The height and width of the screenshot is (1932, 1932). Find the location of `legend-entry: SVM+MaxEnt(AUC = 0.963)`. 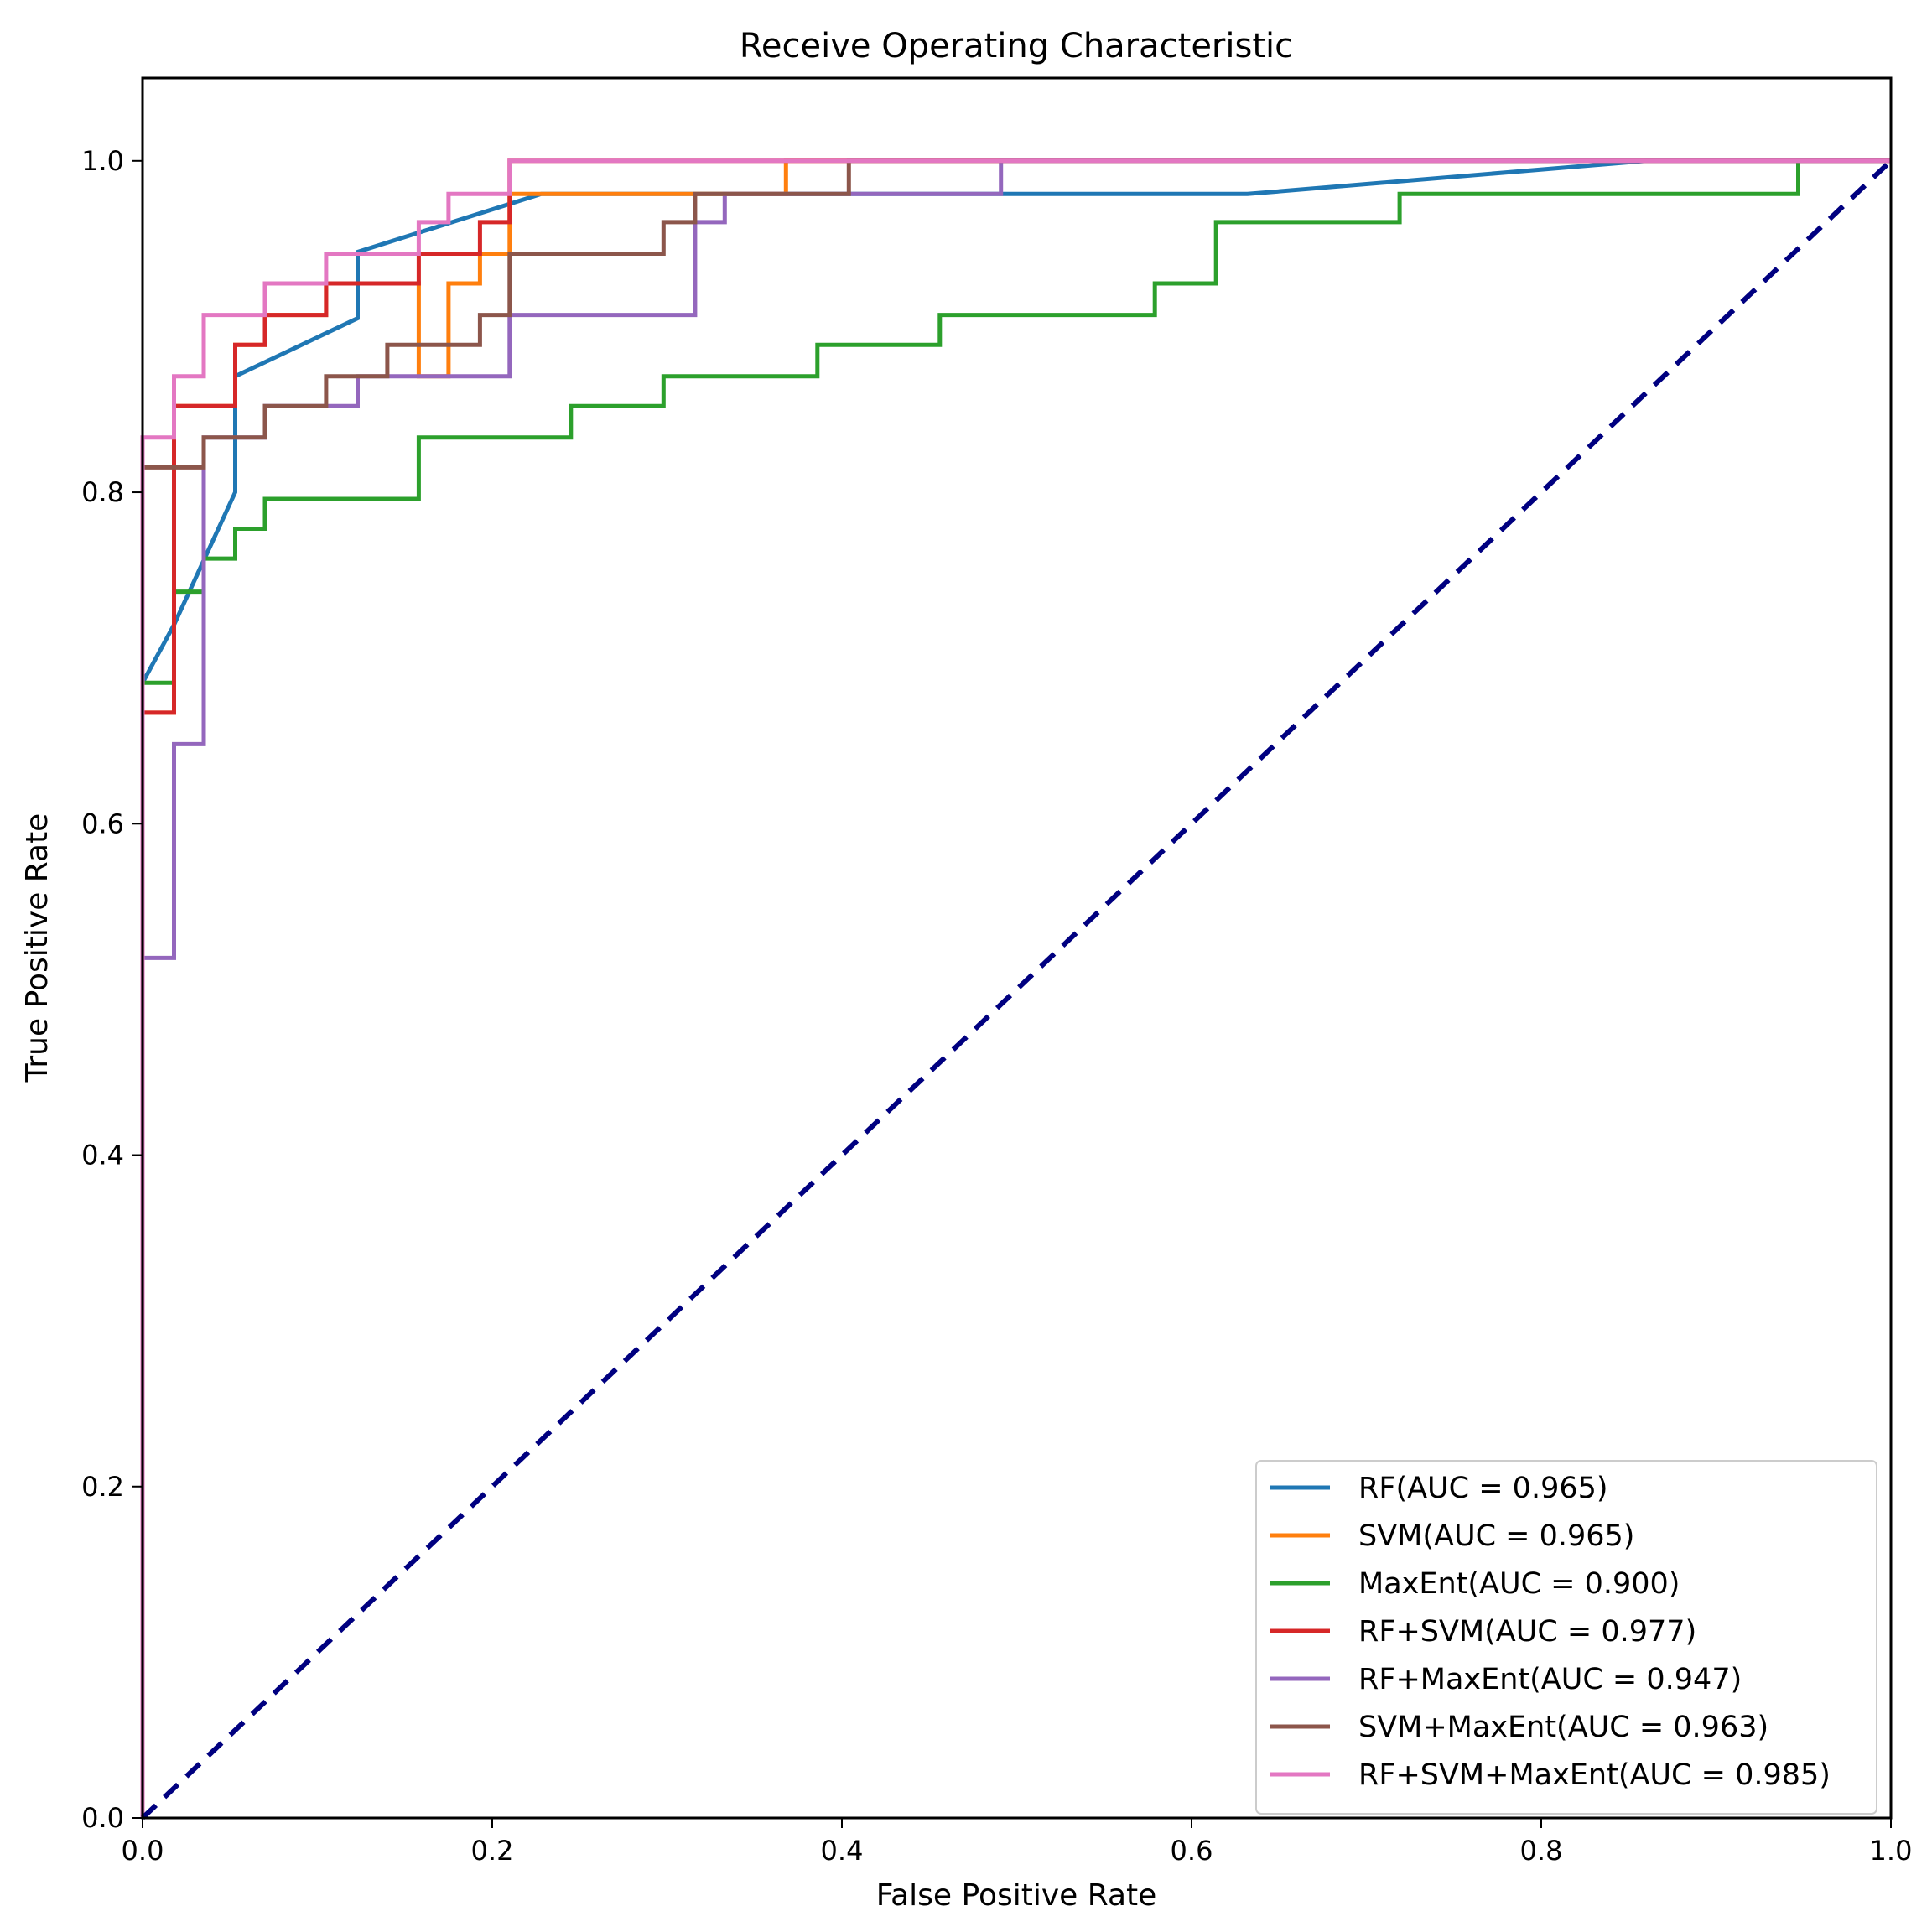

legend-entry: SVM+MaxEnt(AUC = 0.963) is located at coordinates (1563, 1727).